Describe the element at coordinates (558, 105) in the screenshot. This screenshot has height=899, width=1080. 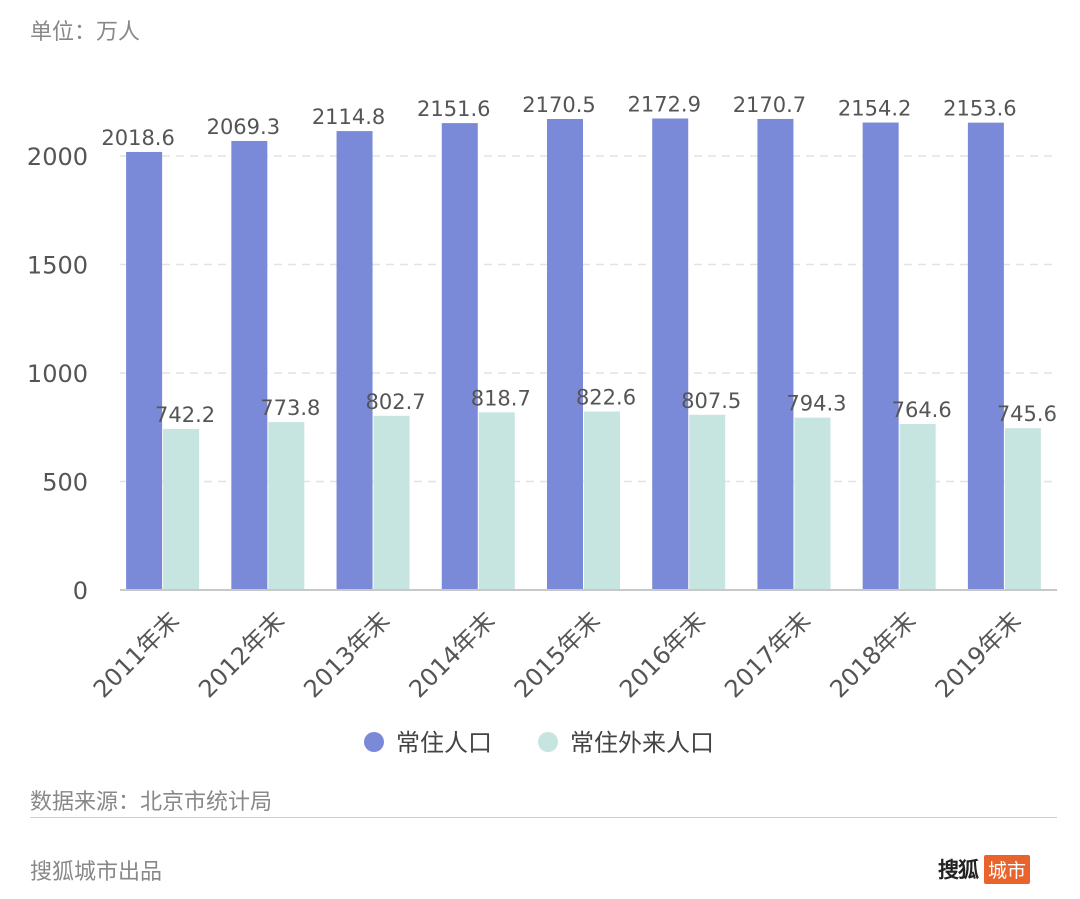
I see `data-label: 2170.5` at that location.